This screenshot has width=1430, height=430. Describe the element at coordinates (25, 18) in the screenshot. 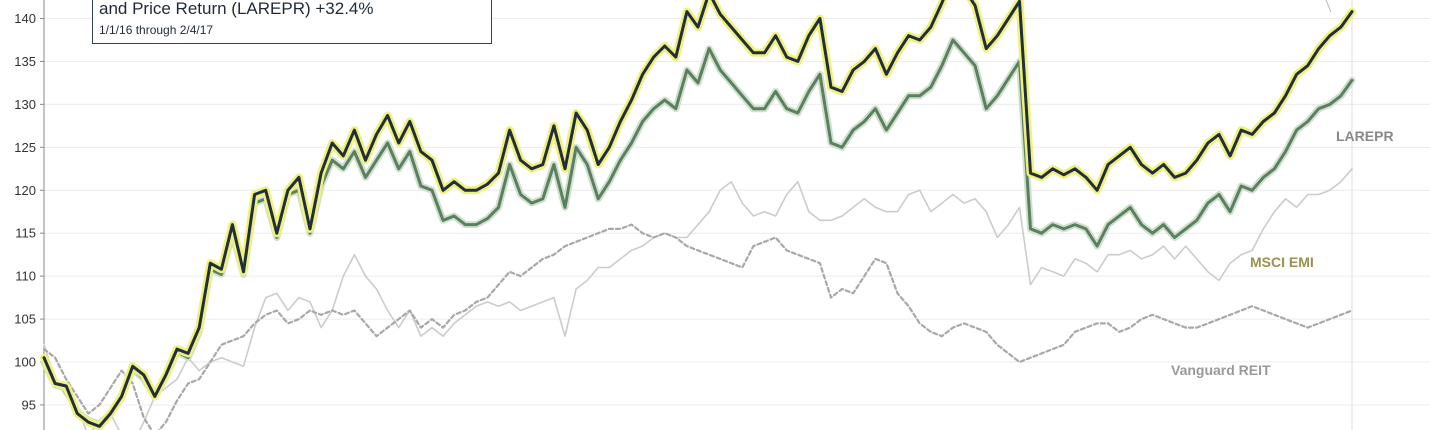

I see `y-tick-label: 140` at that location.